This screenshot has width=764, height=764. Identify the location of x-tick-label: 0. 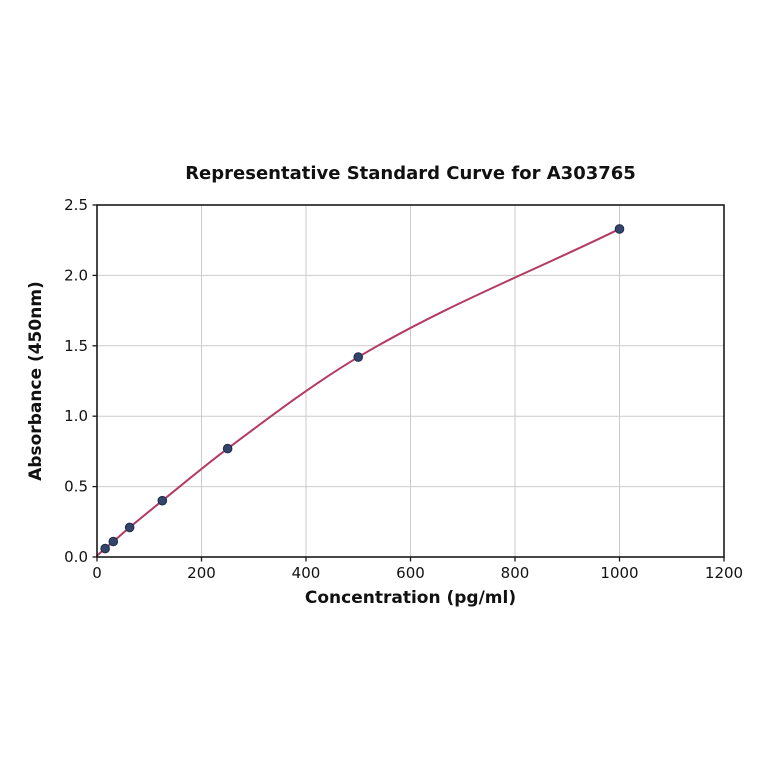
(97, 573).